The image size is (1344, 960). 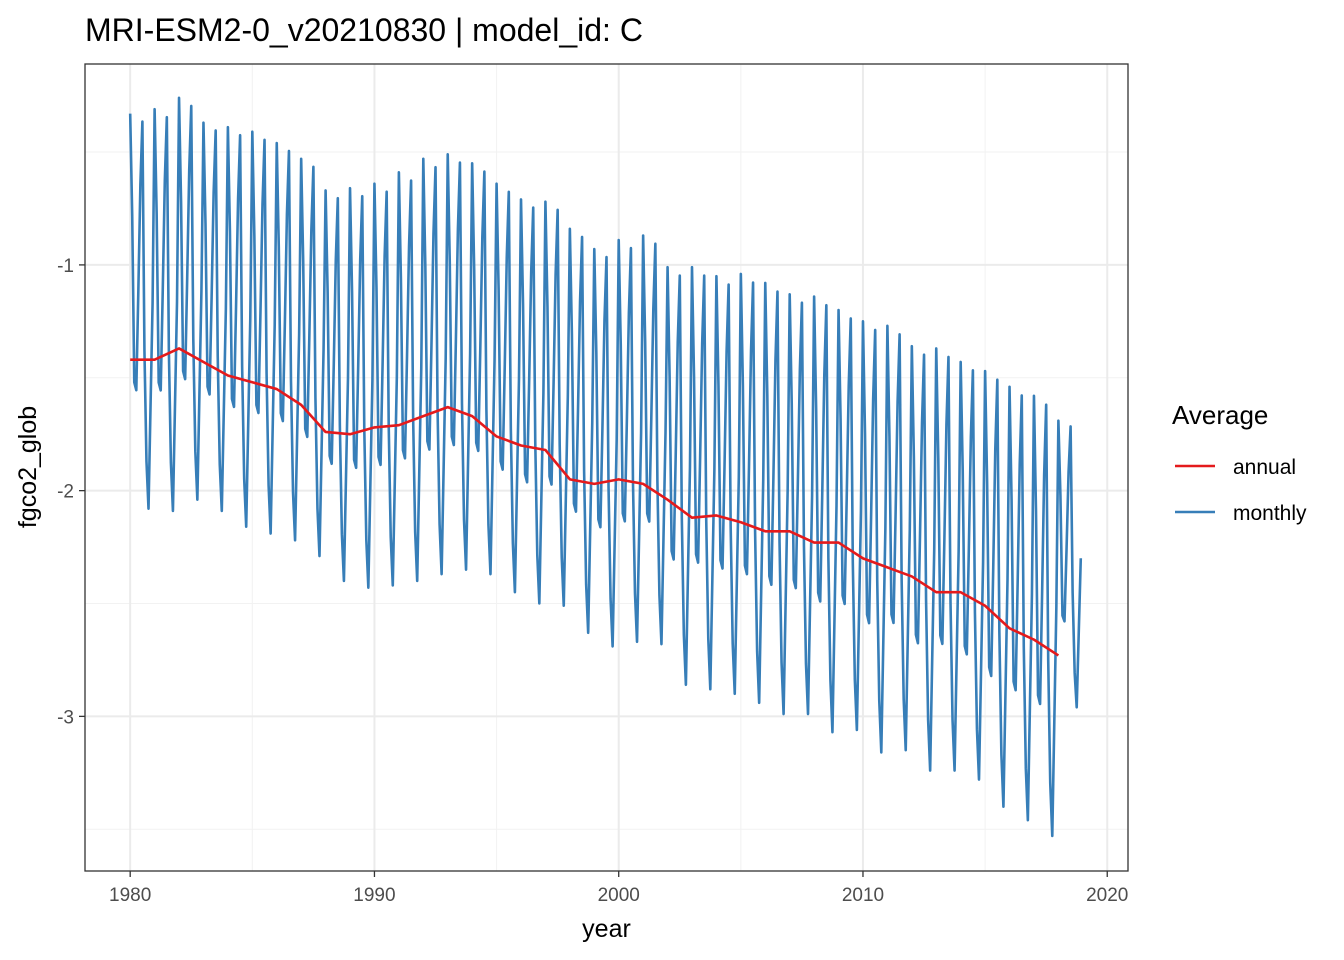 I want to click on y-tick-label: -3, so click(x=65, y=717).